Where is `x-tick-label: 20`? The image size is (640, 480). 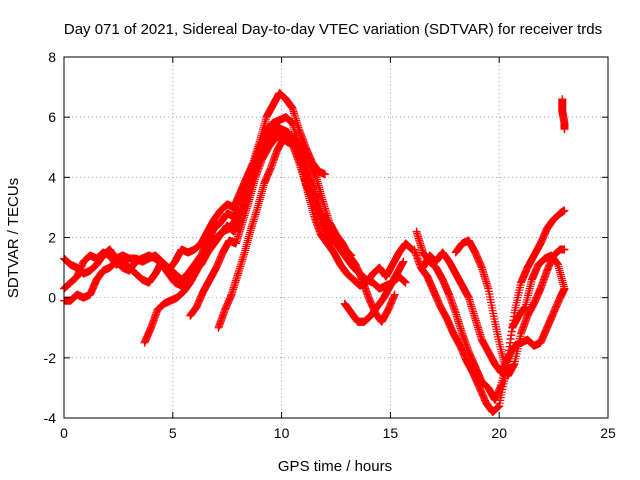
x-tick-label: 20 is located at coordinates (499, 433).